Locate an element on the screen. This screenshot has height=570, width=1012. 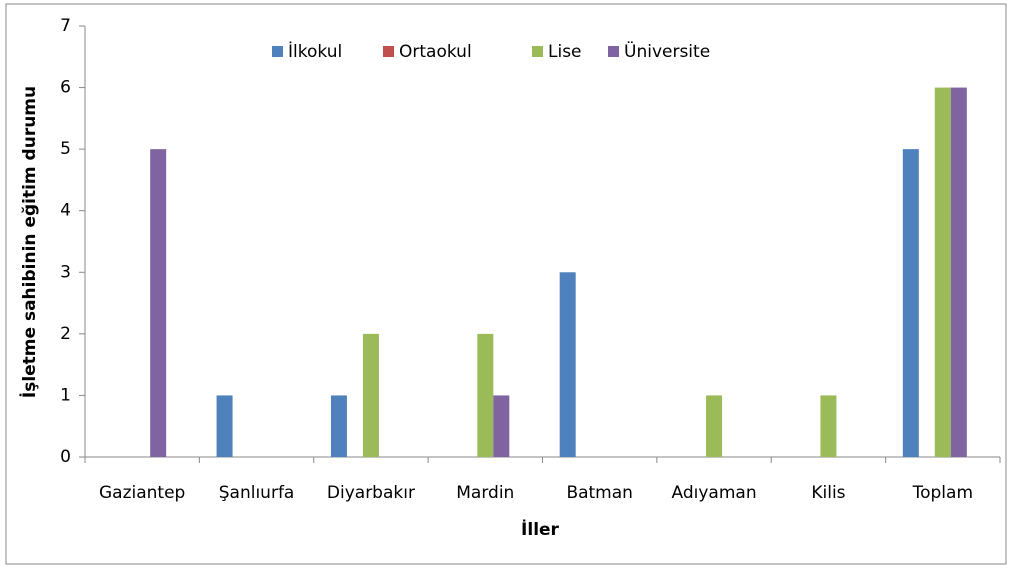
legend-label: İlkokul is located at coordinates (315, 51).